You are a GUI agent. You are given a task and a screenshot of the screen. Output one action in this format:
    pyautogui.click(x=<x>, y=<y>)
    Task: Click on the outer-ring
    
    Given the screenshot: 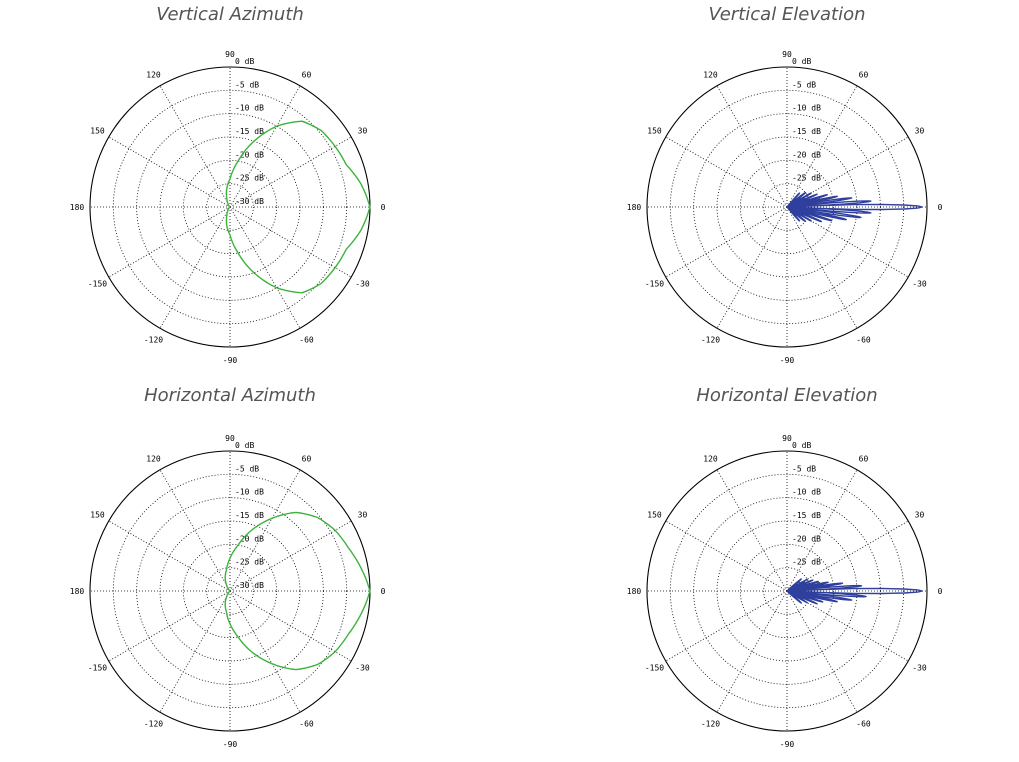 What is the action you would take?
    pyautogui.click(x=787, y=591)
    